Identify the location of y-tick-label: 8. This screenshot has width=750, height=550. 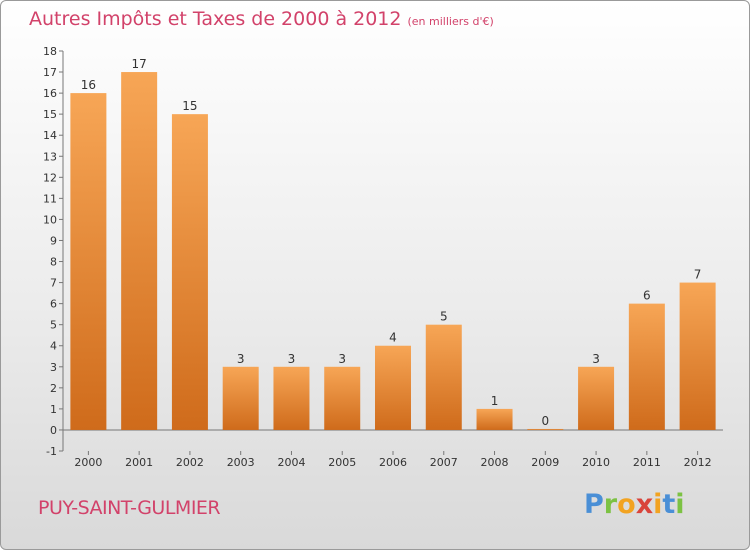
(53, 262).